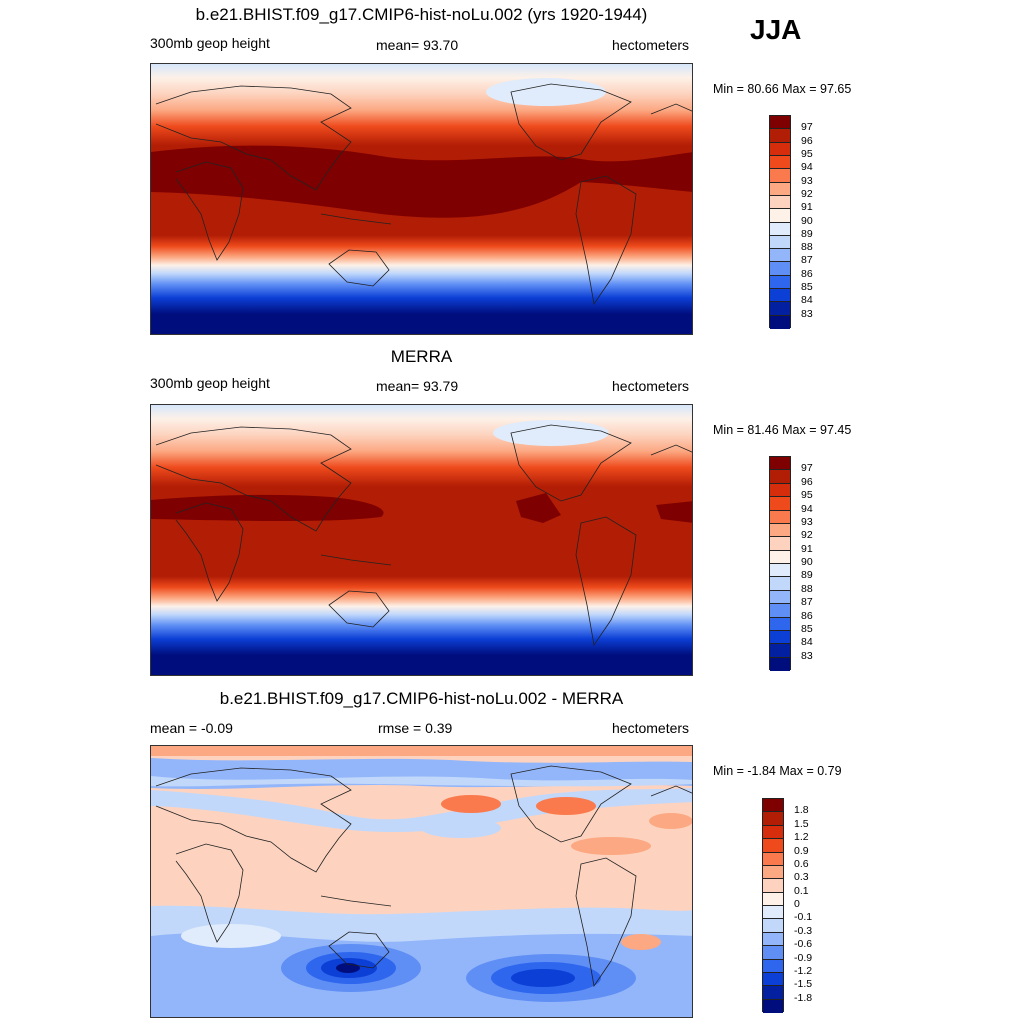 The width and height of the screenshot is (1024, 1024). I want to click on panel-2-minmax: Min = 81.46 Max = 97.45, so click(782, 430).